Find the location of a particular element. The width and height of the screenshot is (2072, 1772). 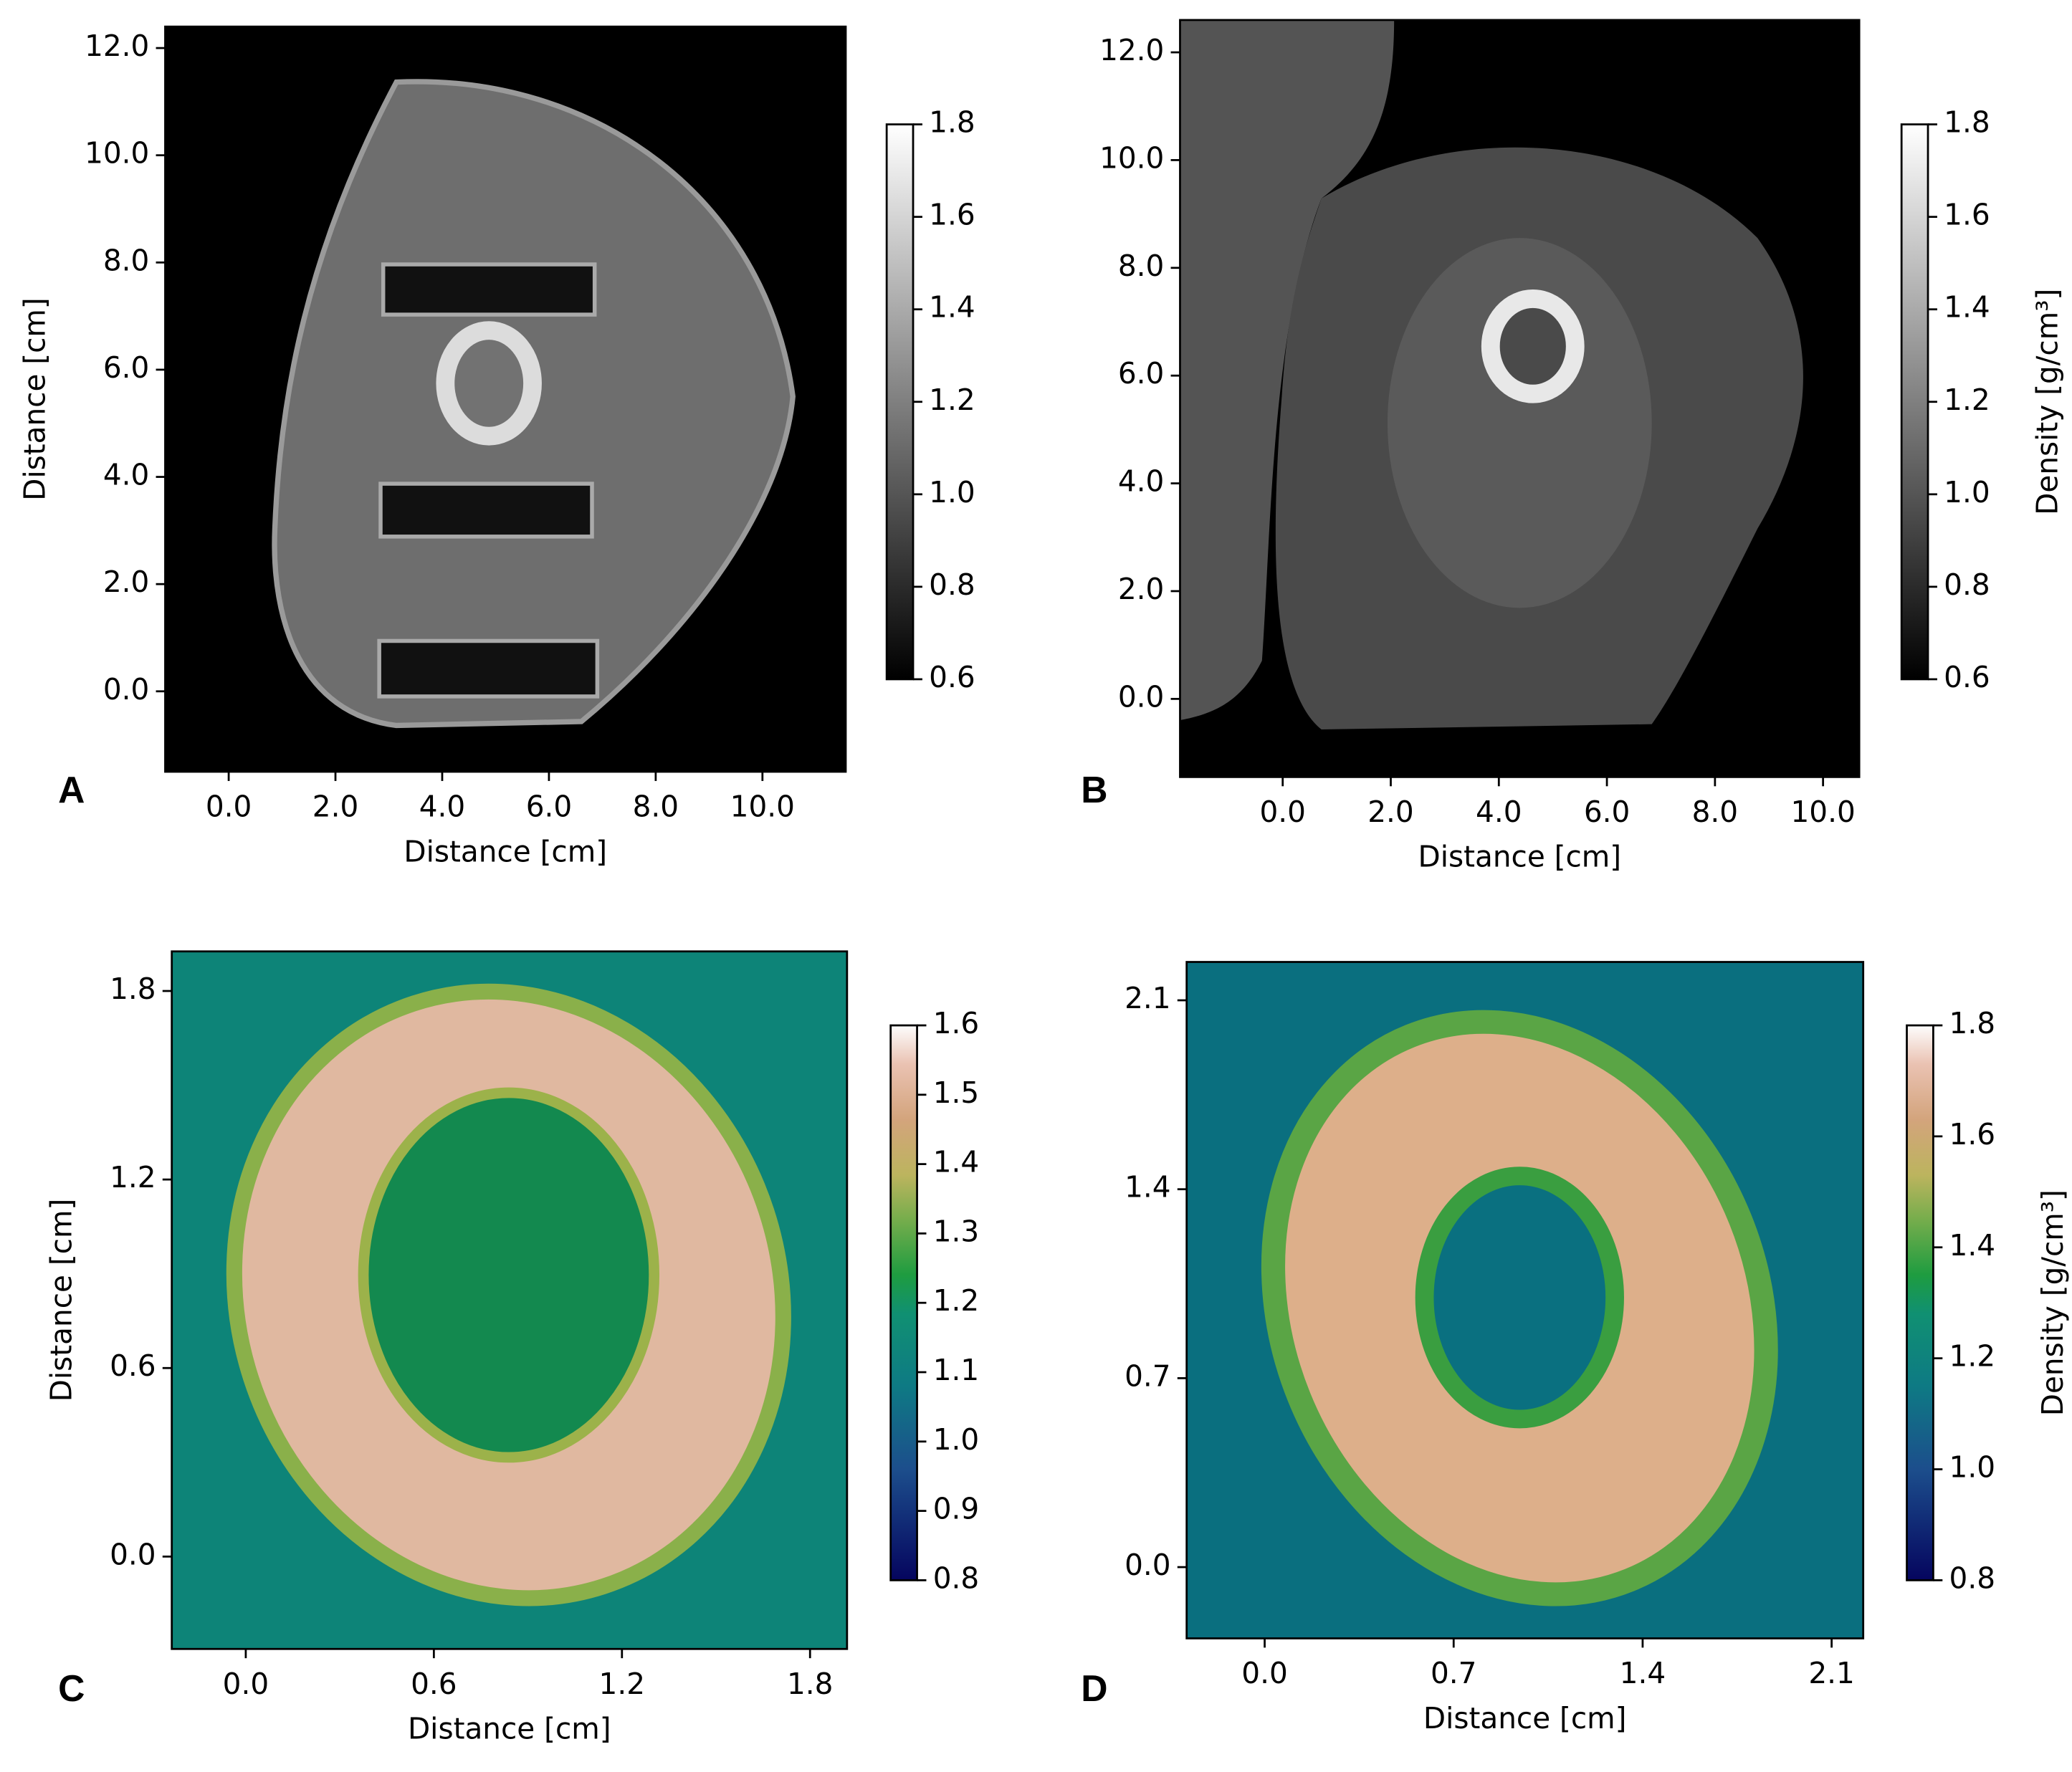

panel-label: B is located at coordinates (1094, 789).